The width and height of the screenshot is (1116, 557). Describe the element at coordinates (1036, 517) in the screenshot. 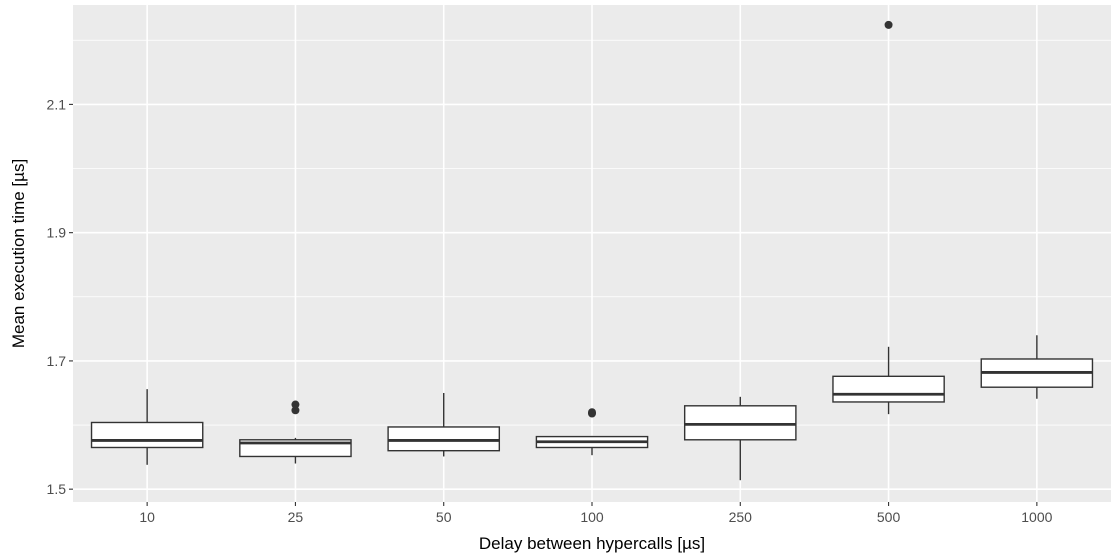

I see `x-tick-label: 1000` at that location.